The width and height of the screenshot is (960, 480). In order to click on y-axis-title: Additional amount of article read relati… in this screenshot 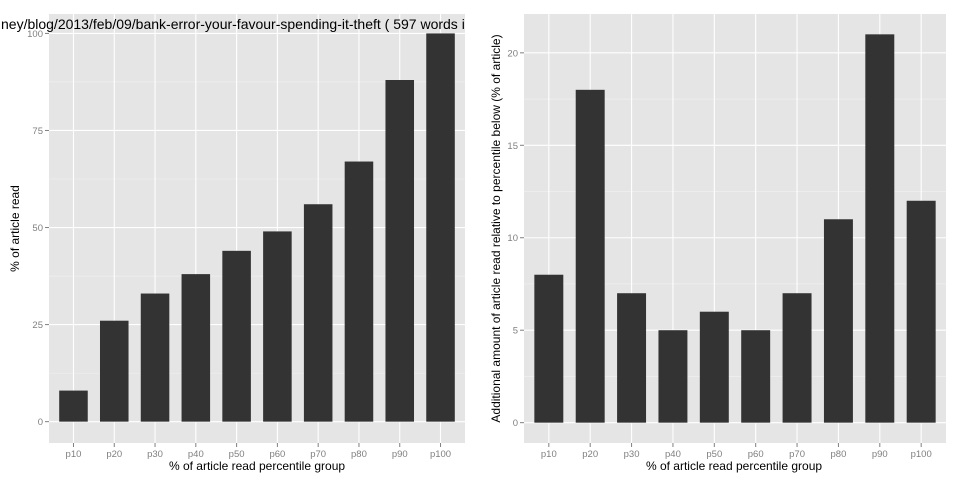, I will do `click(496, 228)`.